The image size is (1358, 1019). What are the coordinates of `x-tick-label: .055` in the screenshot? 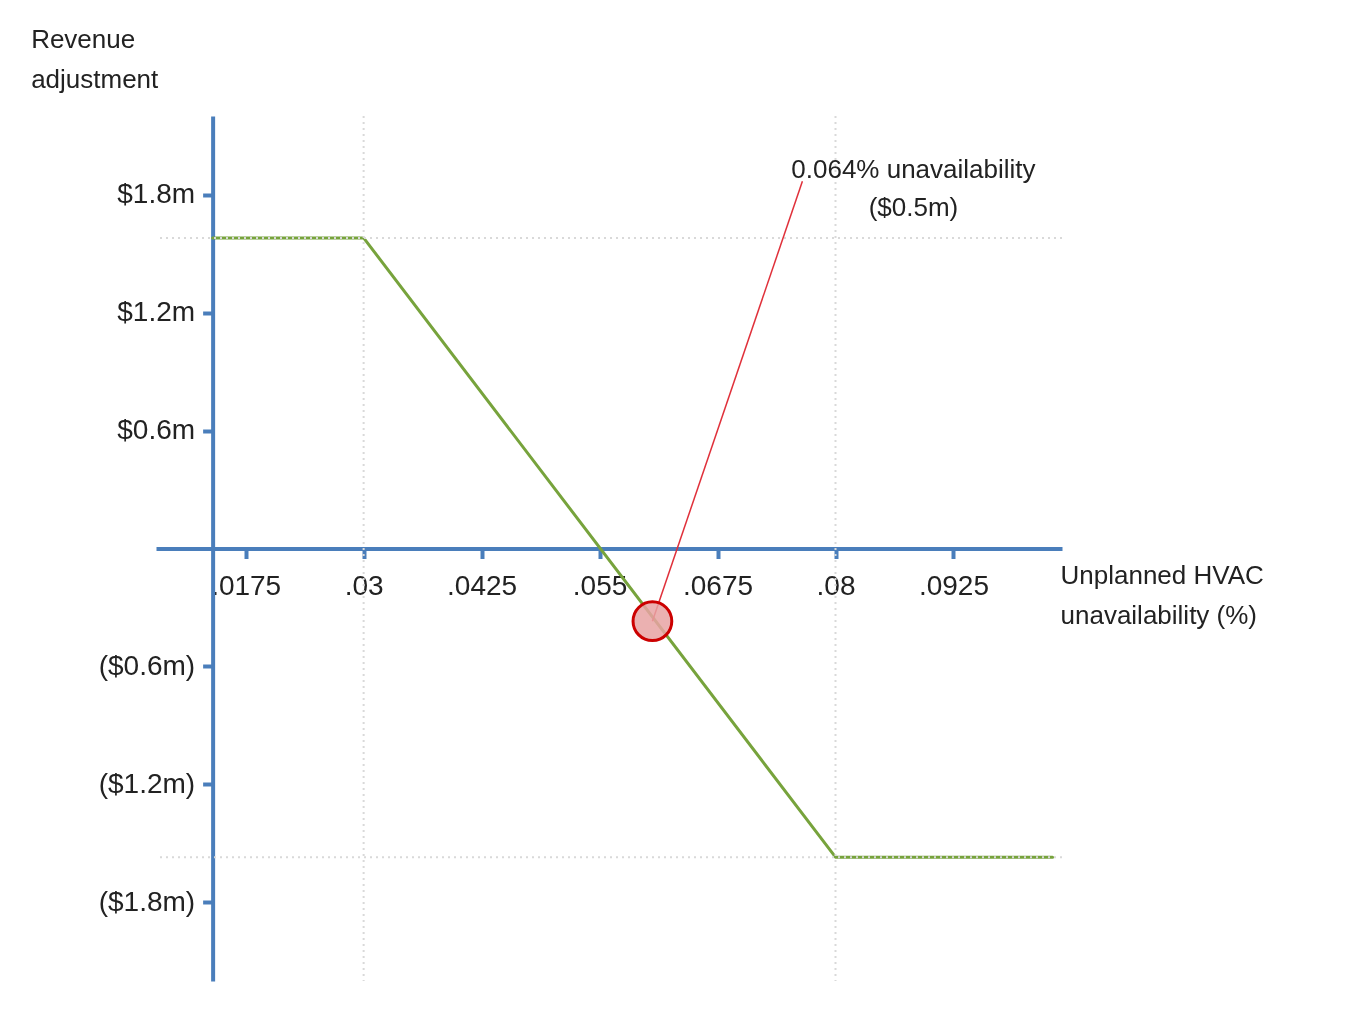 It's located at (600, 585).